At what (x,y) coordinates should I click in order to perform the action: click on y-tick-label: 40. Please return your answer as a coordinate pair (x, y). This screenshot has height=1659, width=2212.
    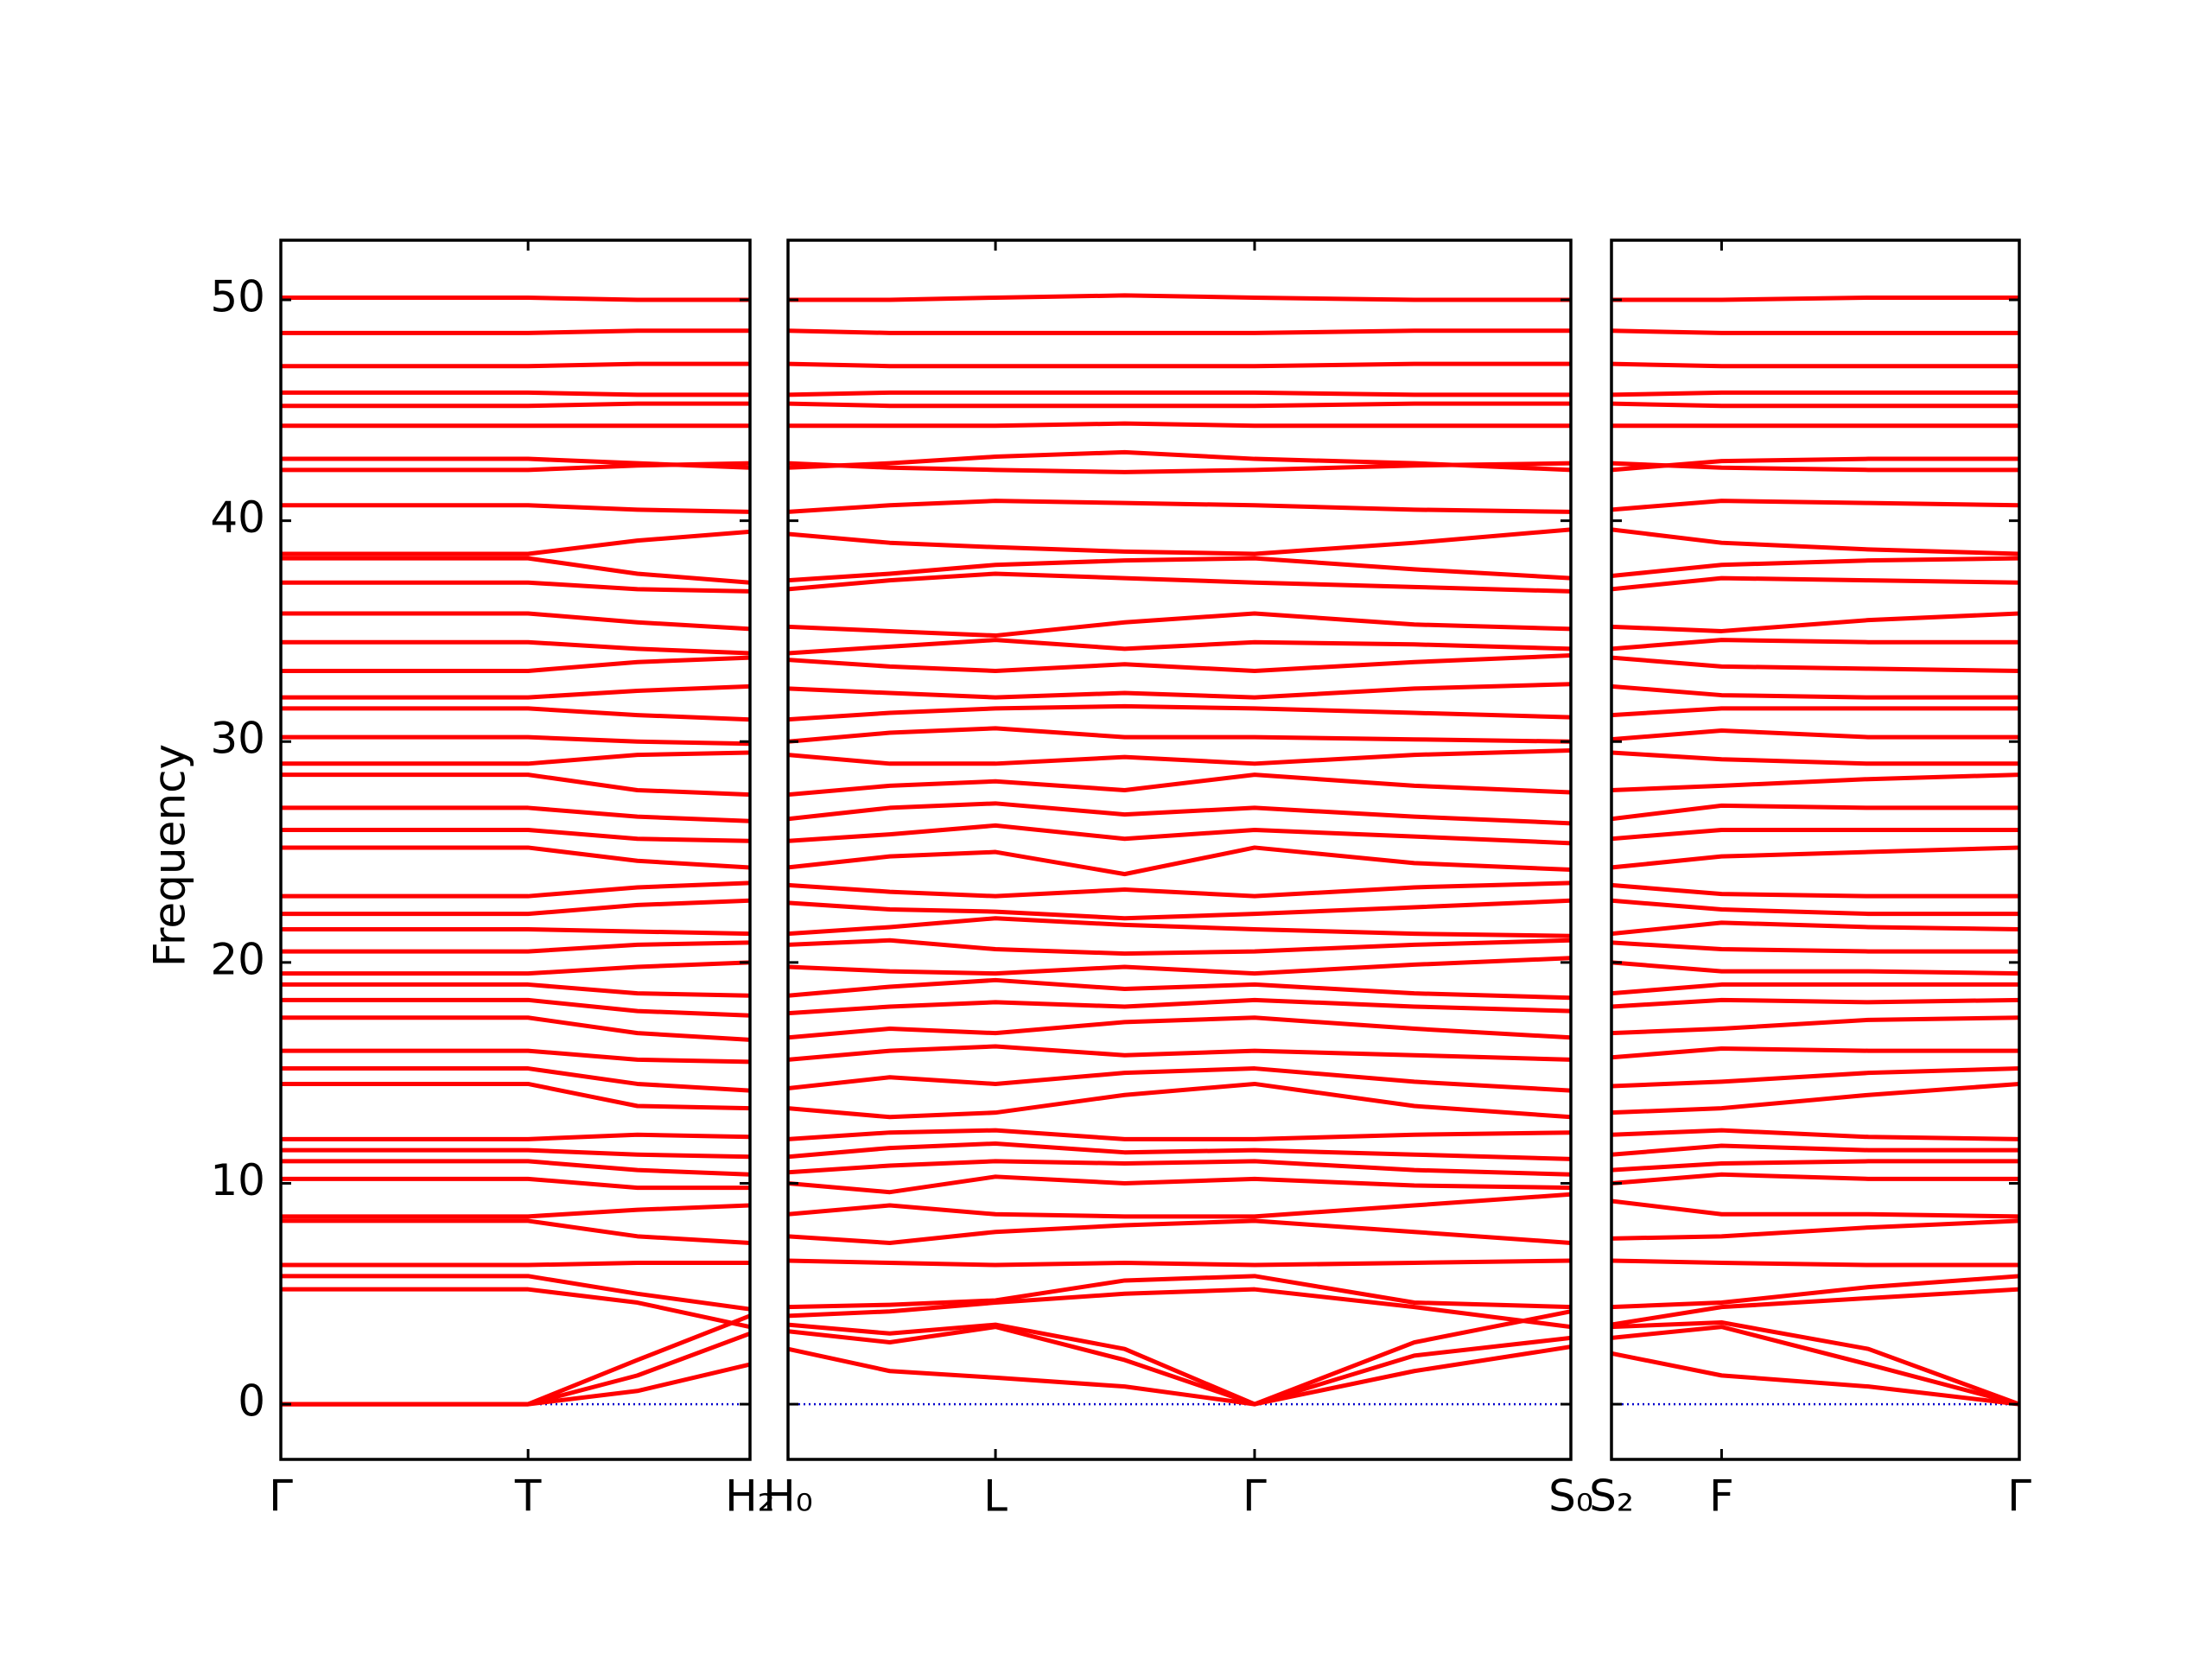
    Looking at the image, I should click on (237, 518).